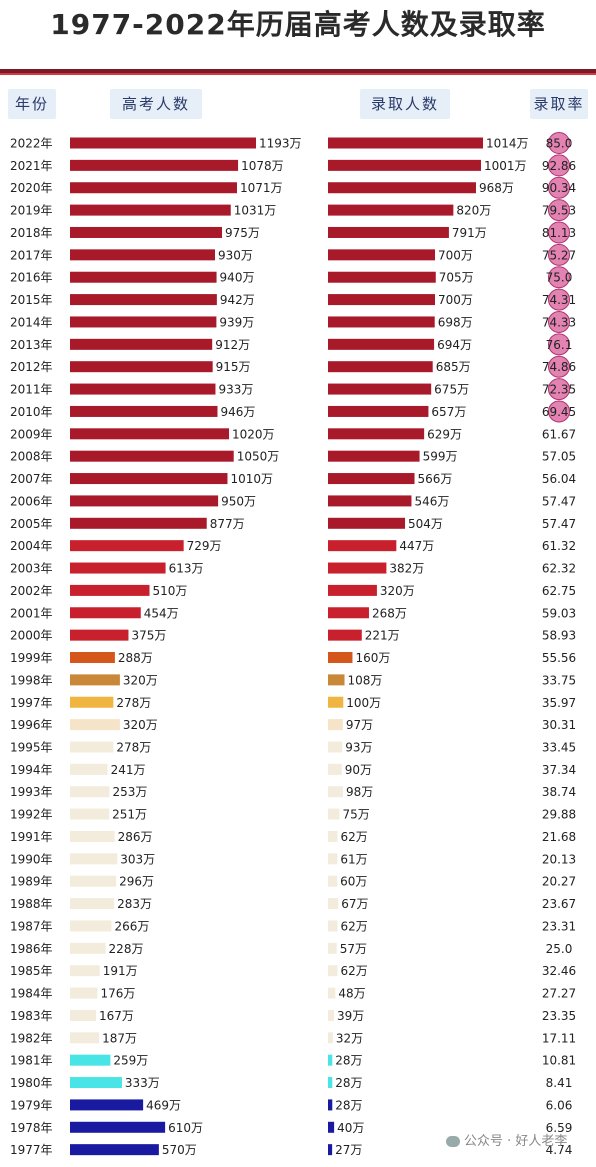 This screenshot has height=1167, width=596. Describe the element at coordinates (559, 971) in the screenshot. I see `rate-value-label: 32.46` at that location.